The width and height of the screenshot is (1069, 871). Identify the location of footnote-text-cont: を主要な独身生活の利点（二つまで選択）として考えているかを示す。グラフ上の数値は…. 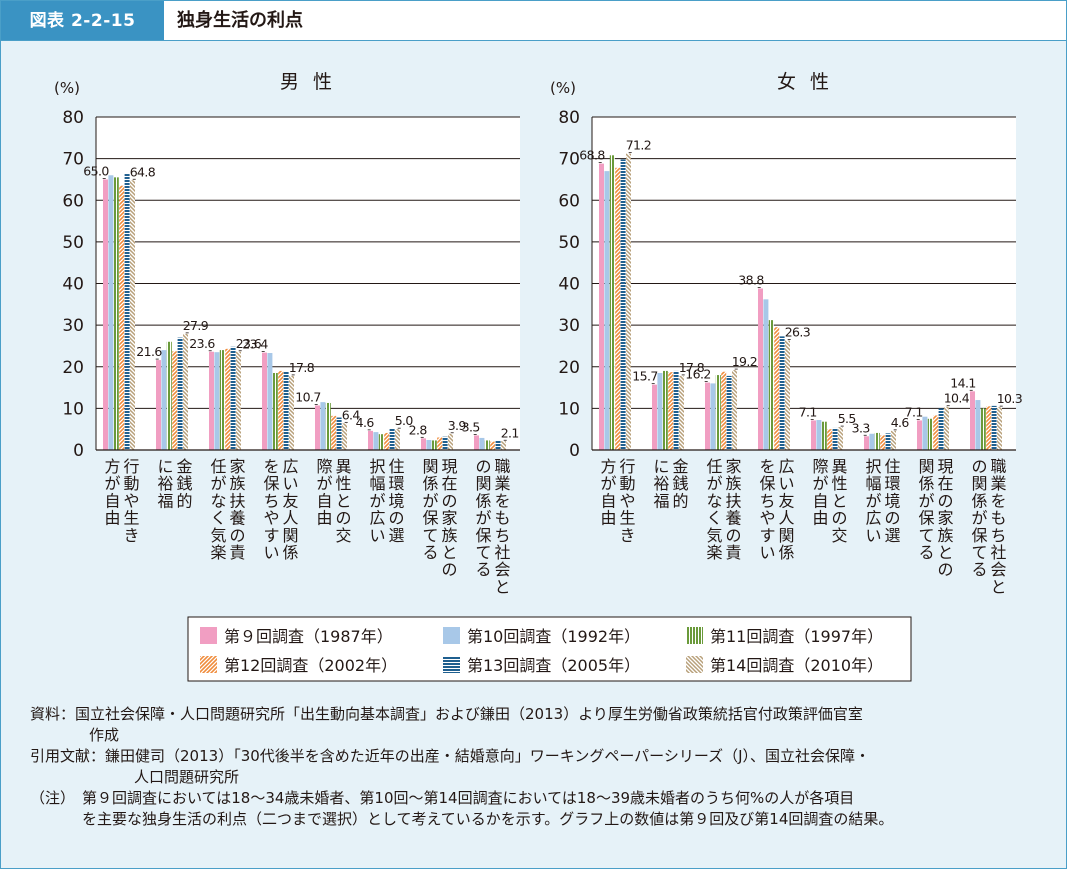
(488, 819).